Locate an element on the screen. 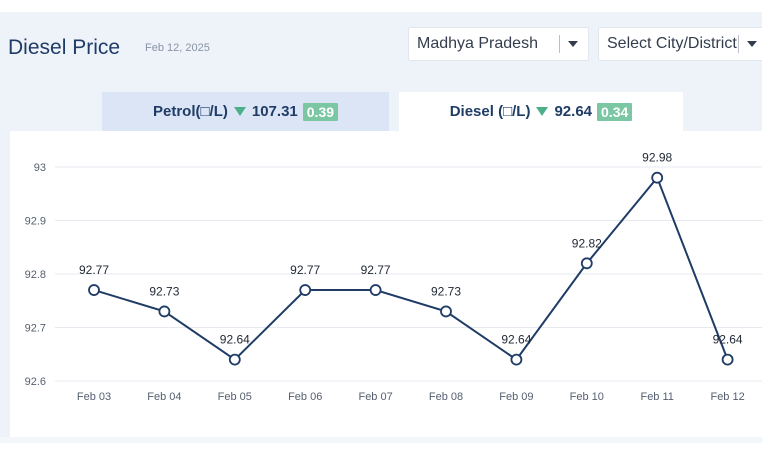 The height and width of the screenshot is (457, 762). page-title: Diesel Price is located at coordinates (64, 47).